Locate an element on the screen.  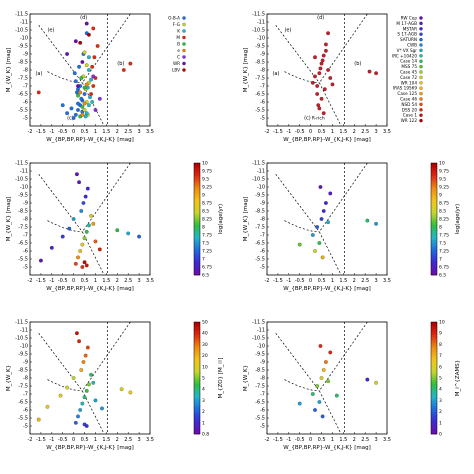
y-tick-label: -8.5 is located at coordinates (260, 212).